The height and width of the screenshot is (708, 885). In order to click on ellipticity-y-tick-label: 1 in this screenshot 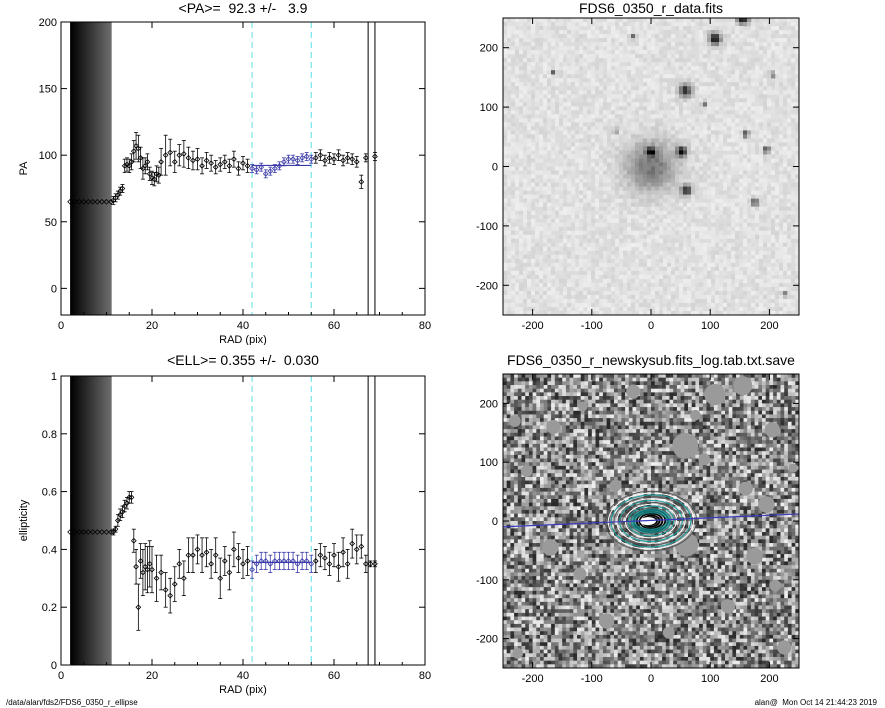, I will do `click(54, 377)`.